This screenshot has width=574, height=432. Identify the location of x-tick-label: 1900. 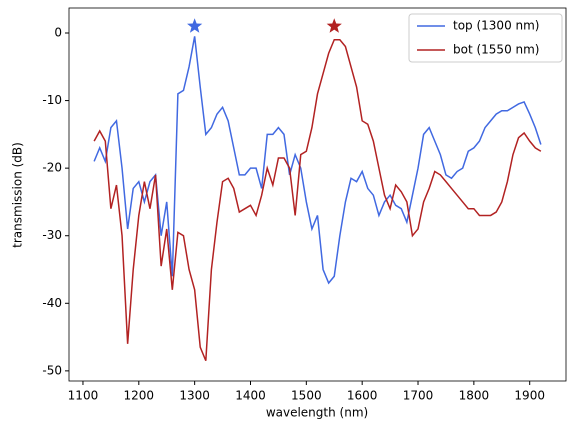
(529, 396).